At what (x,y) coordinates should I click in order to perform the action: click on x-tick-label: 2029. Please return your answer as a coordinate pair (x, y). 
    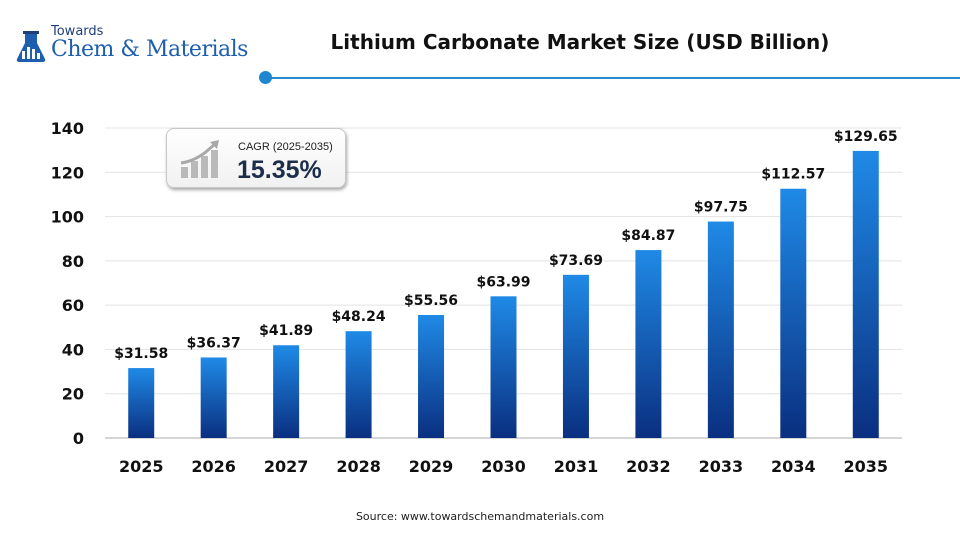
    Looking at the image, I should click on (431, 466).